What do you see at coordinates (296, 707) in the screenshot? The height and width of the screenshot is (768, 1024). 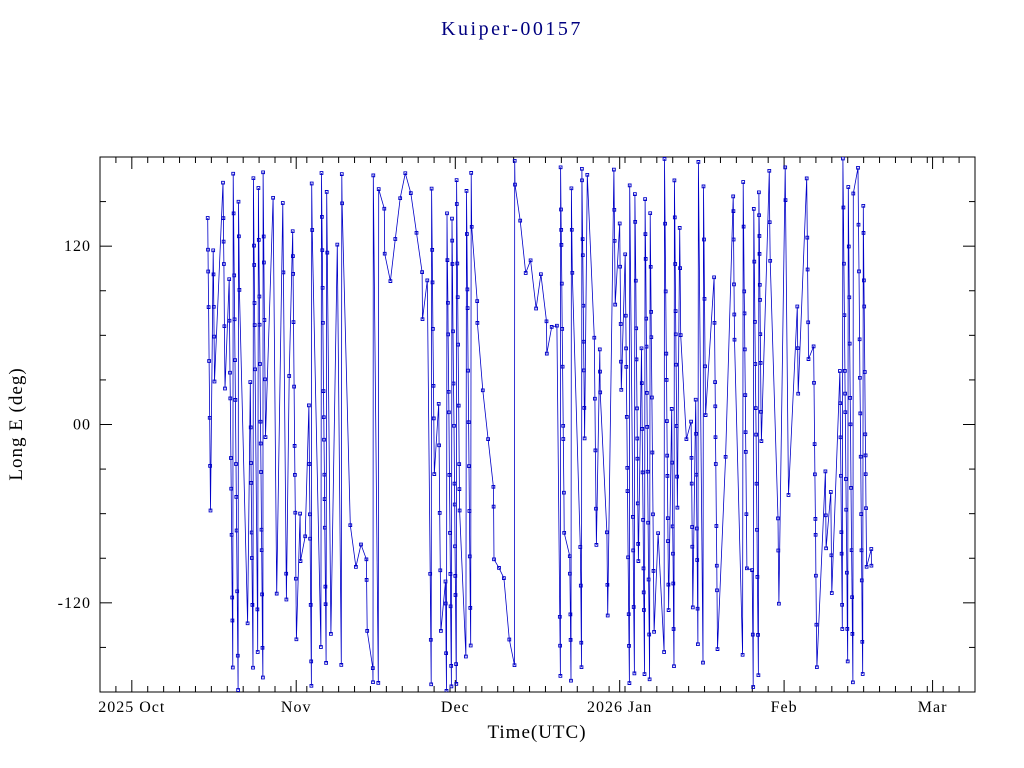 I see `x-tick-label: Nov` at bounding box center [296, 707].